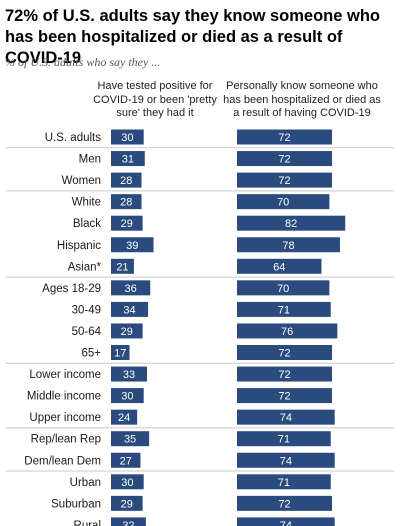 This screenshot has width=400, height=526. I want to click on bar-s1-rural, so click(128, 521).